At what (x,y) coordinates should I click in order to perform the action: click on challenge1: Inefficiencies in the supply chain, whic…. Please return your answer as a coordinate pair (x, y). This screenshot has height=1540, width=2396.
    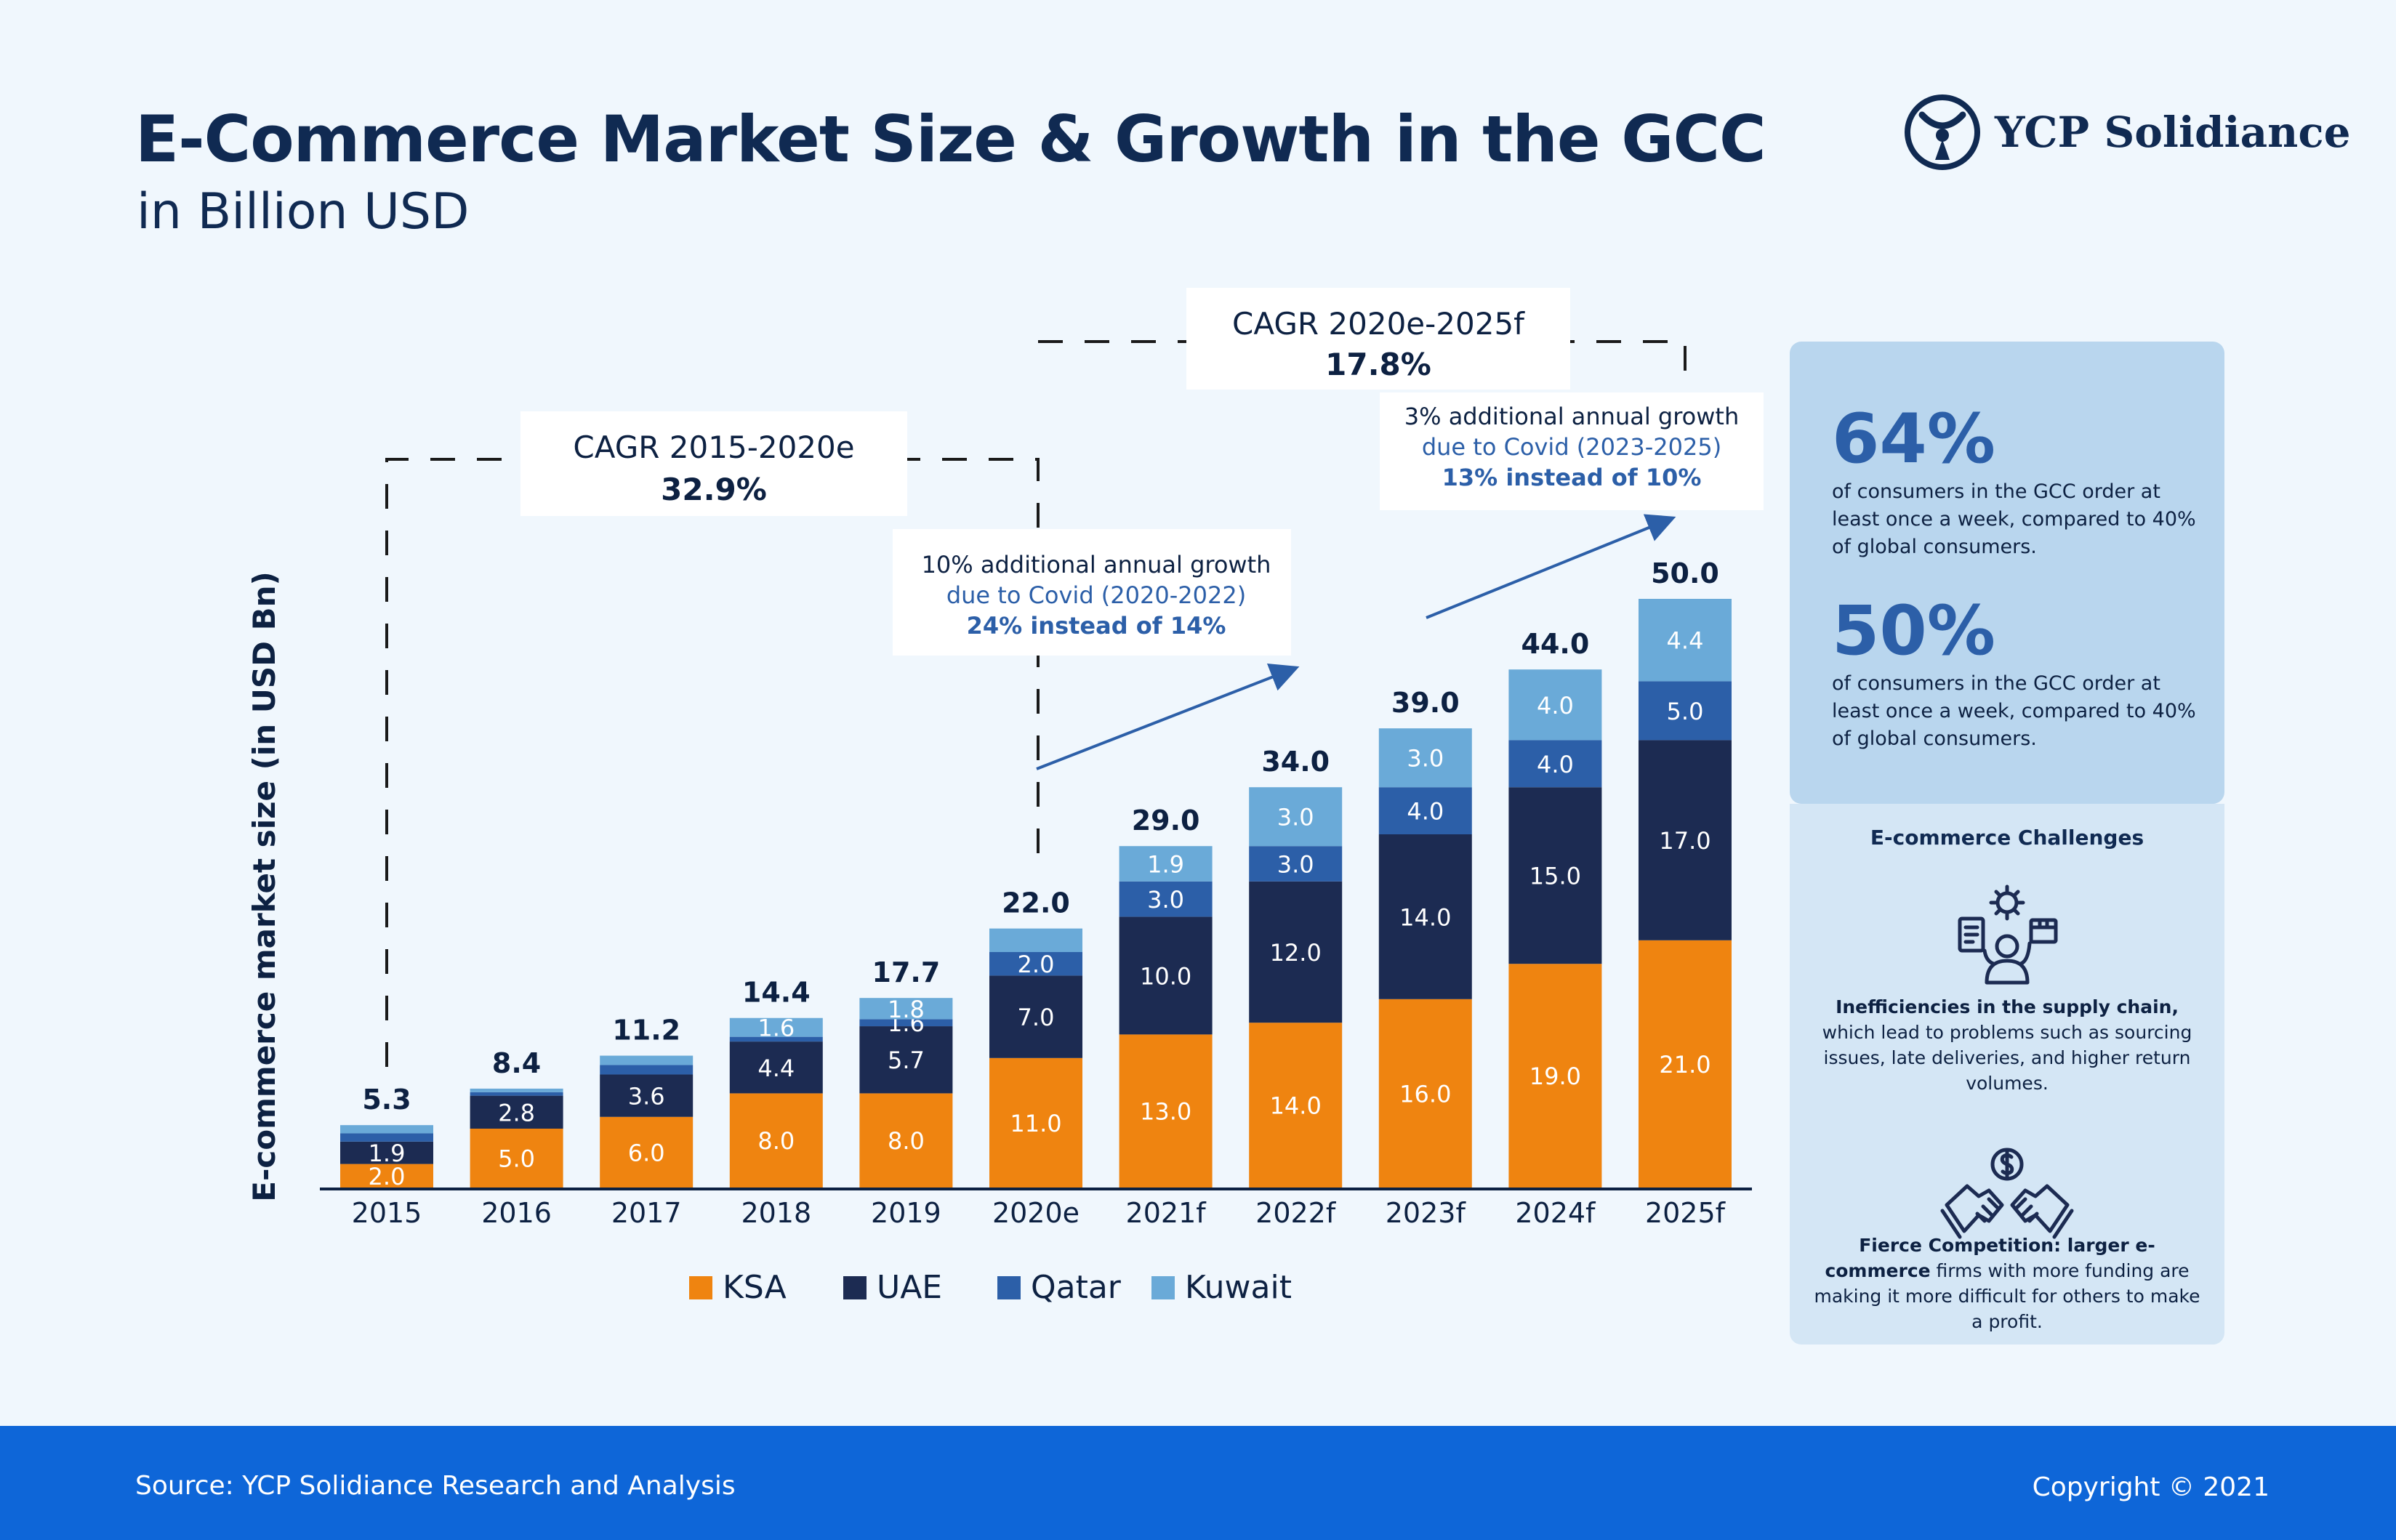
    Looking at the image, I should click on (2007, 1045).